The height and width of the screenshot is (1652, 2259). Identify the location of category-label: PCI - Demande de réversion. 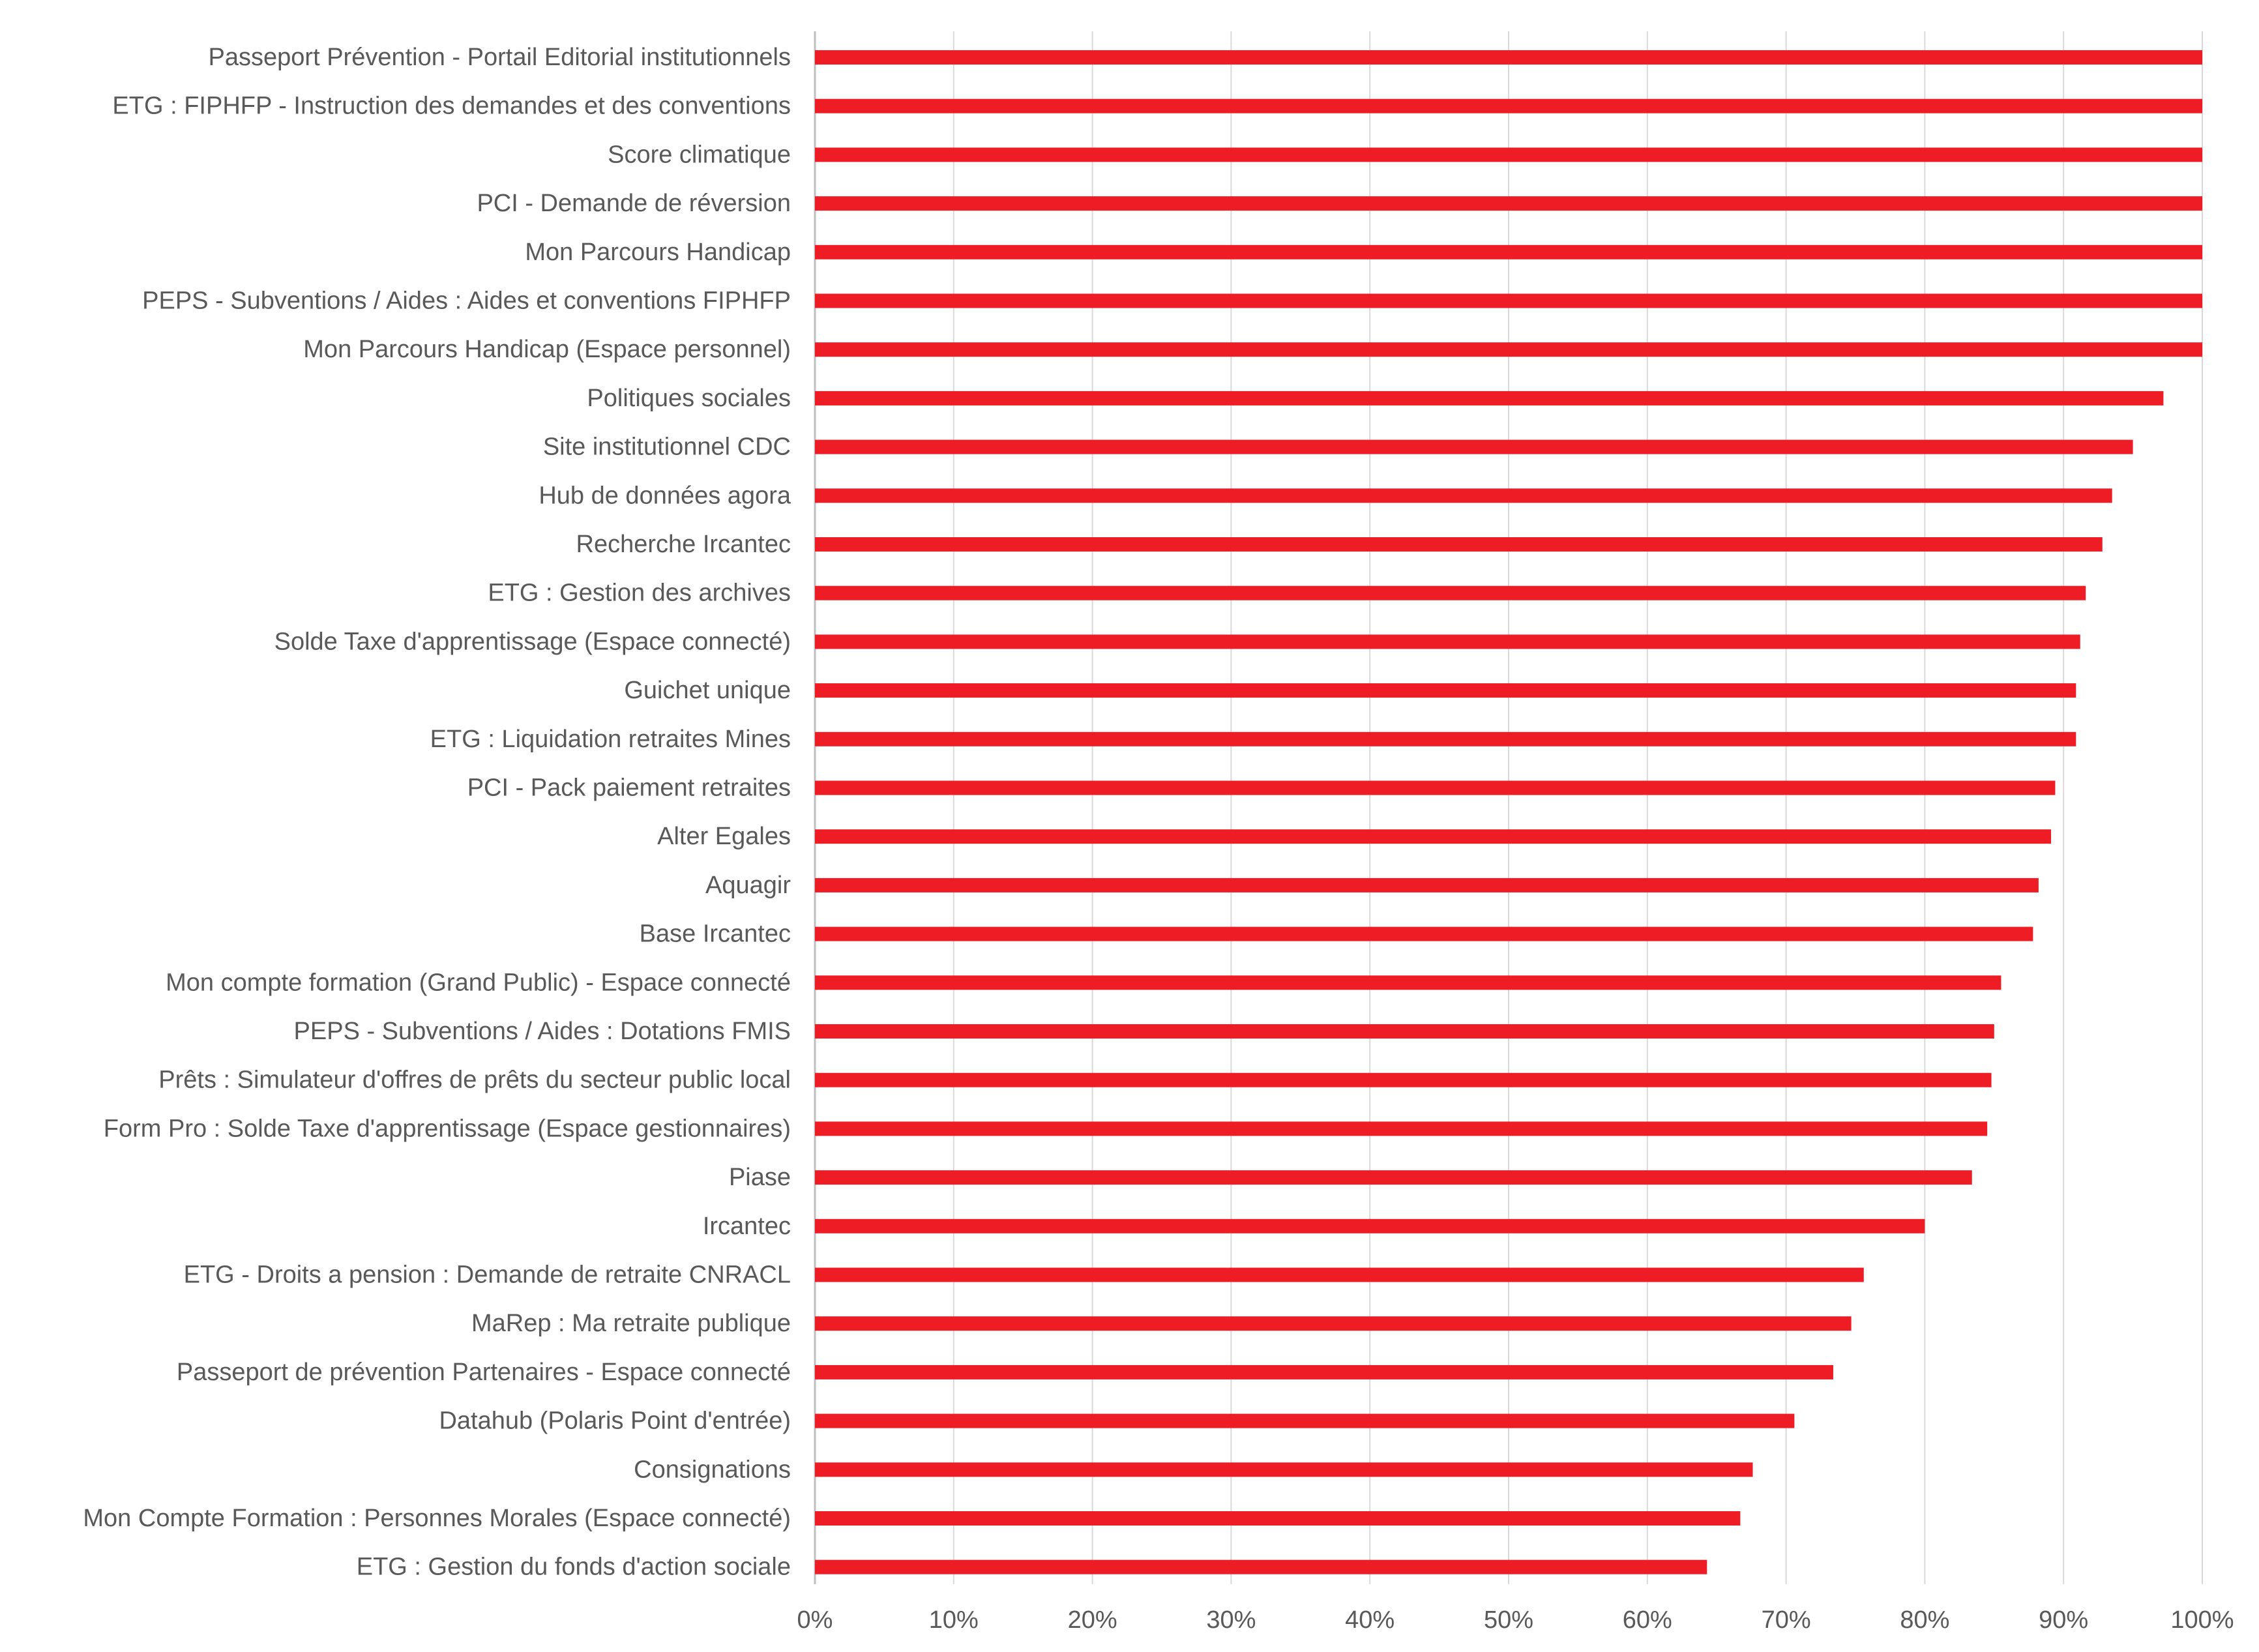
(634, 203).